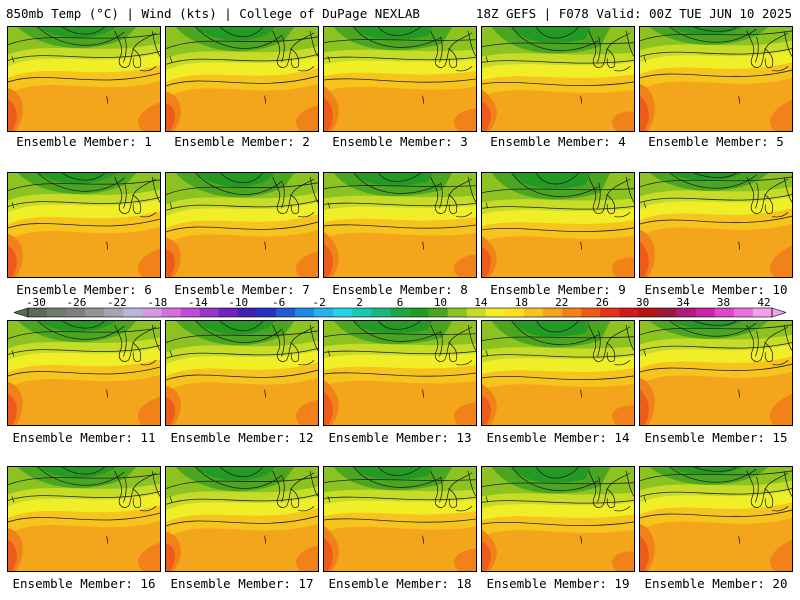 This screenshot has height=600, width=800. I want to click on ensemble-member-label: Ensemble Member: 1, so click(84, 141).